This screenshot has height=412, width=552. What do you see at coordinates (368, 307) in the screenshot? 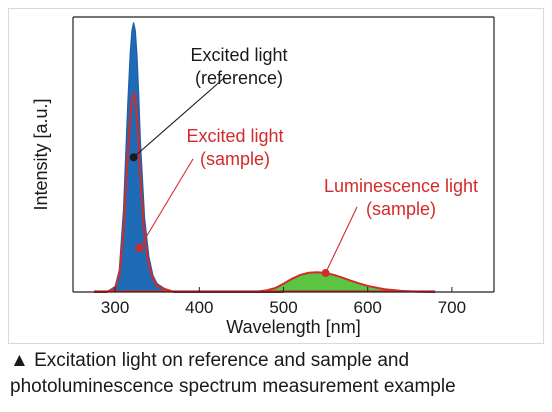
I see `x-tick-label: 600` at bounding box center [368, 307].